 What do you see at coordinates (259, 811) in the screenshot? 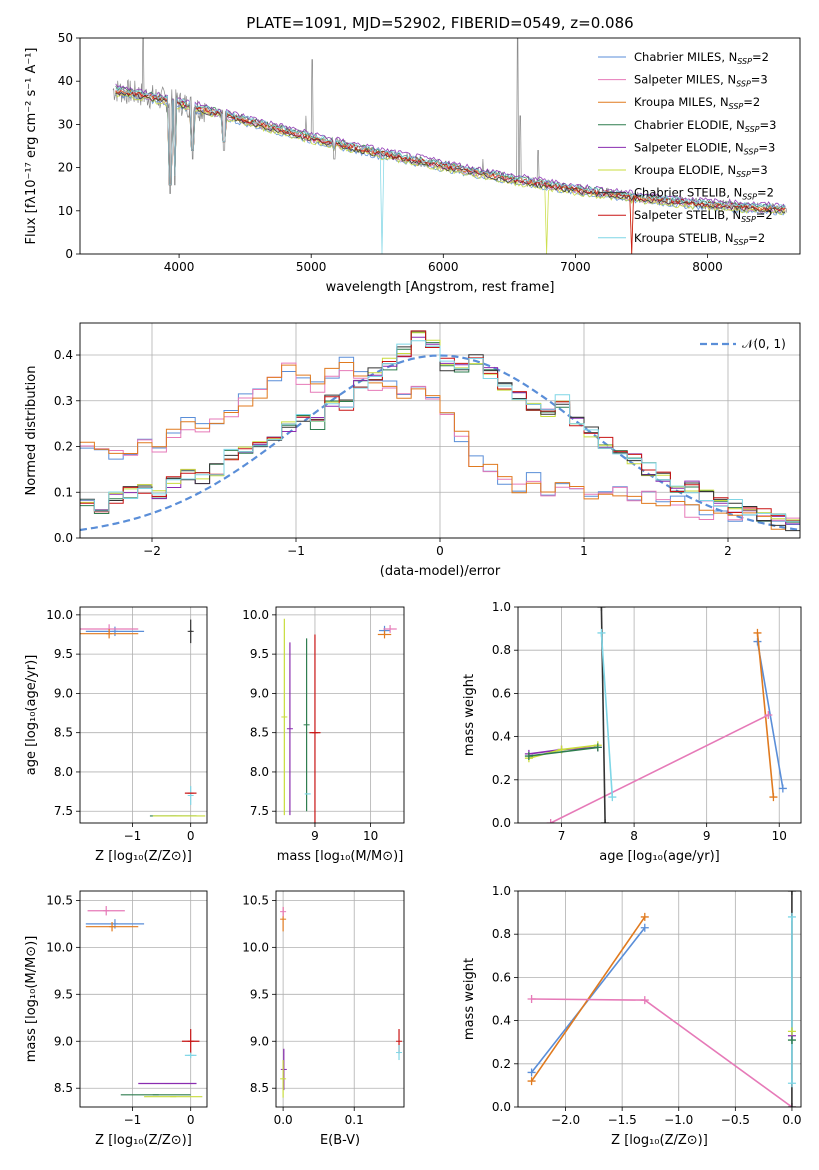
I see `y-tick-label: 7.5` at bounding box center [259, 811].